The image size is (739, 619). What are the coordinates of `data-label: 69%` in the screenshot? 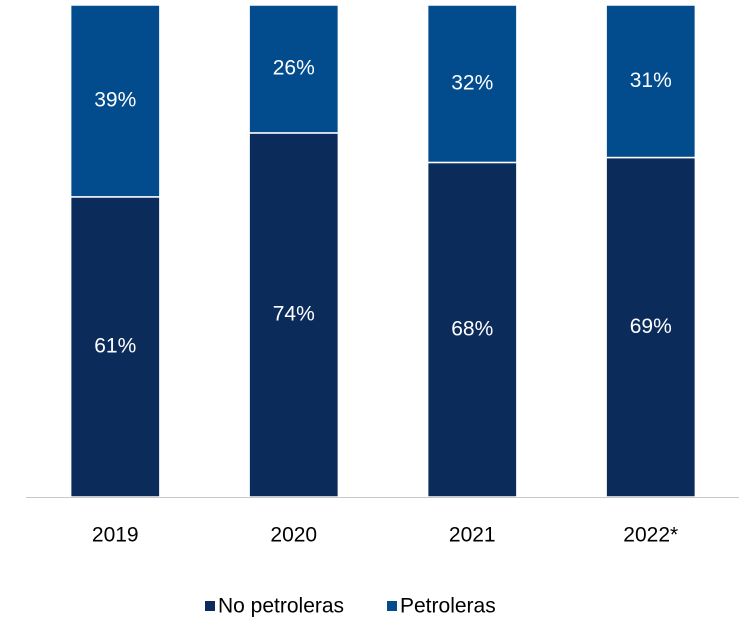 It's located at (651, 326).